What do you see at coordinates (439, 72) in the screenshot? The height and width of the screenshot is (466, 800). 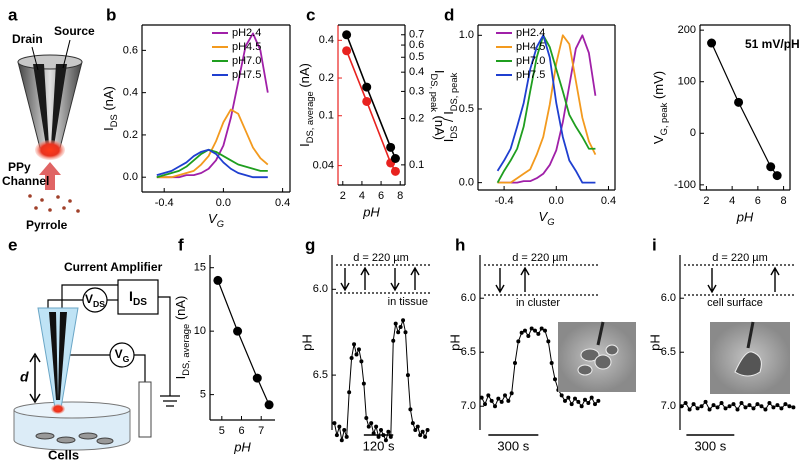 I see `y2-axis-label-part: I` at bounding box center [439, 72].